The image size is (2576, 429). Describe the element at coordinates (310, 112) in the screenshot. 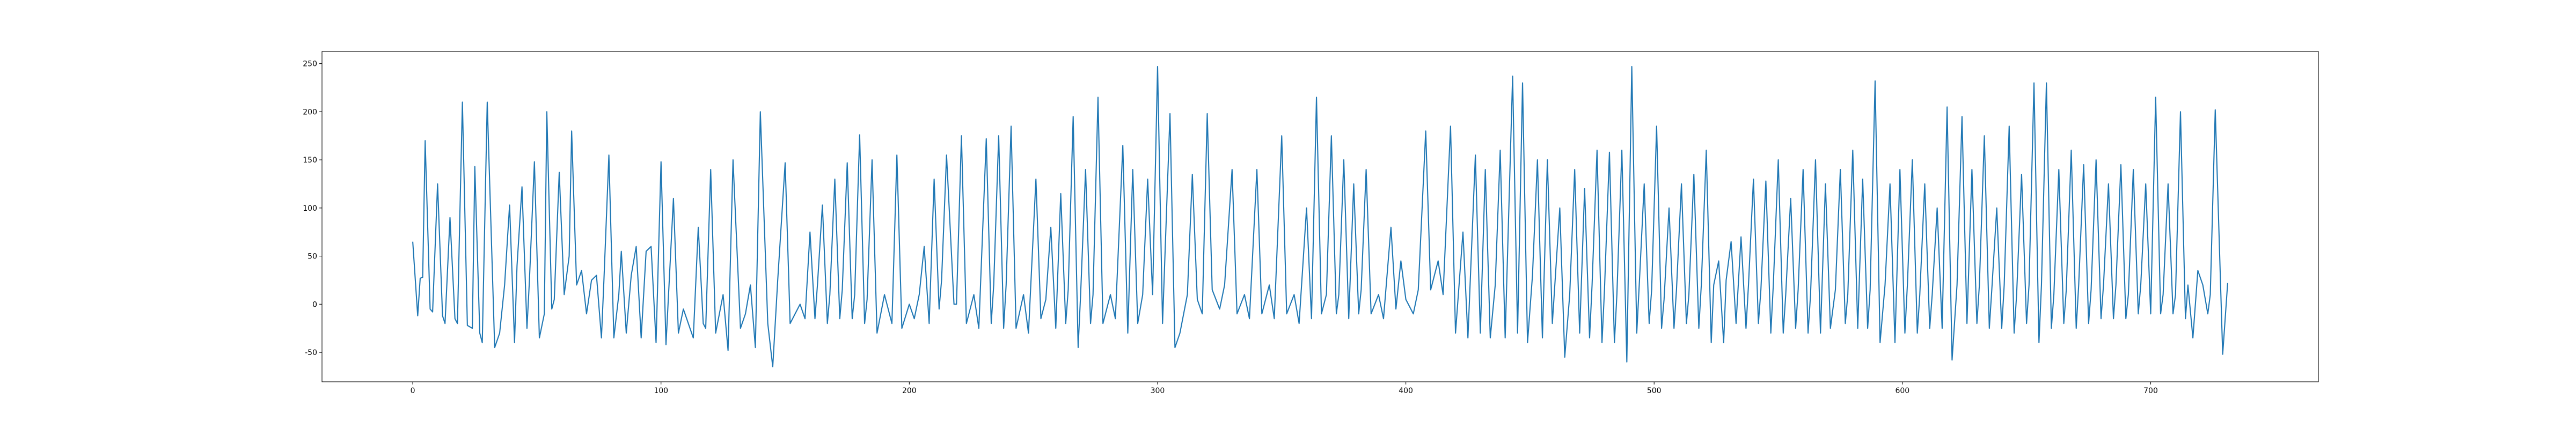

I see `y-tick-label: 200` at that location.